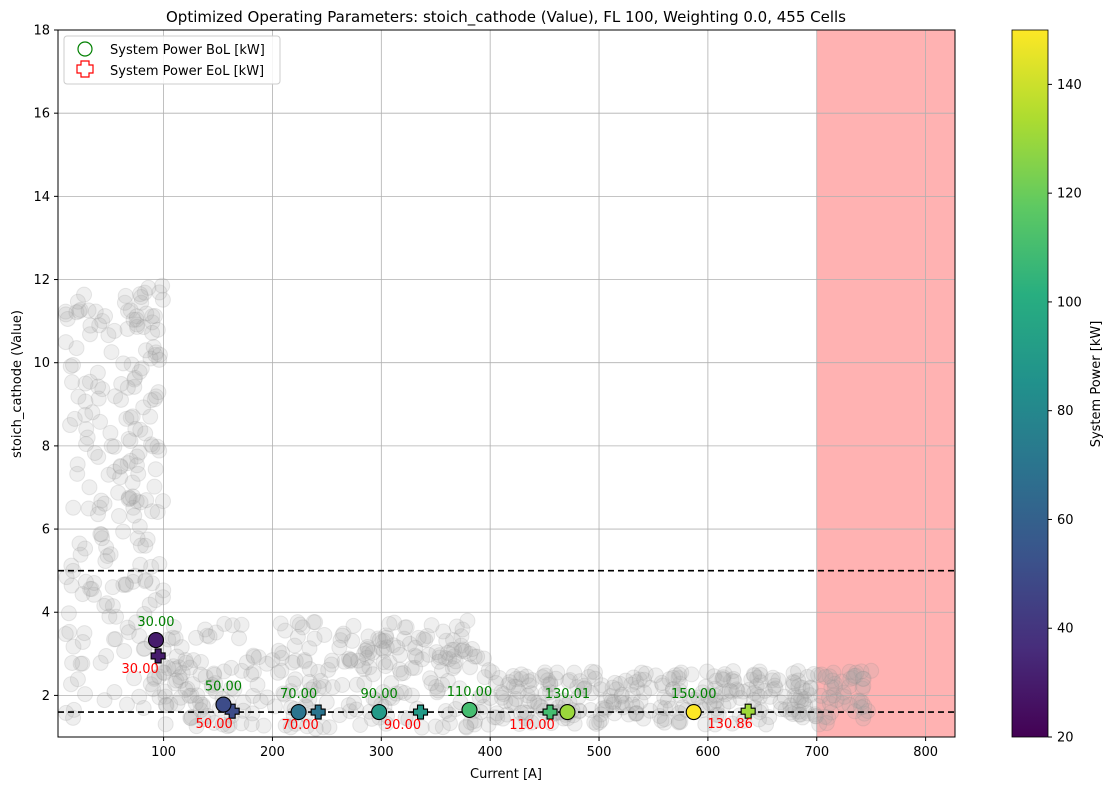 Image resolution: width=1112 pixels, height=790 pixels. Describe the element at coordinates (1065, 738) in the screenshot. I see `colorbar-tick-label: 20` at that location.